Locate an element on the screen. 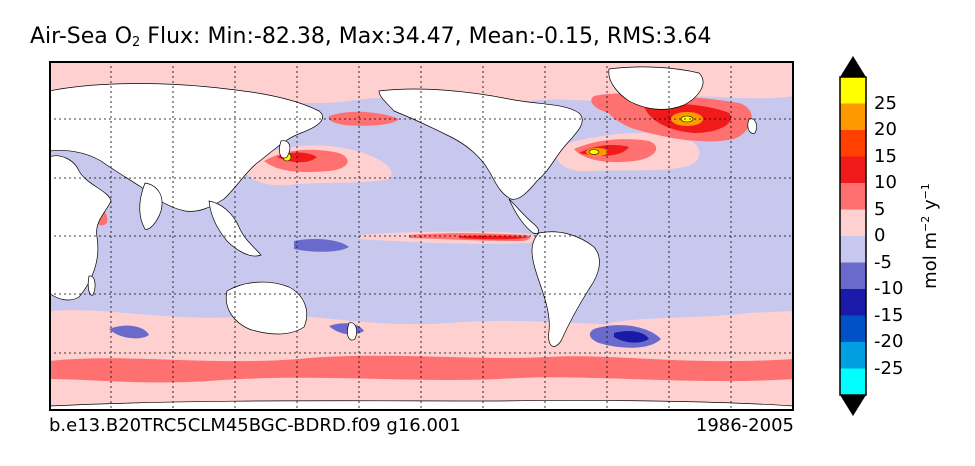  madagascar-land is located at coordinates (91, 285).